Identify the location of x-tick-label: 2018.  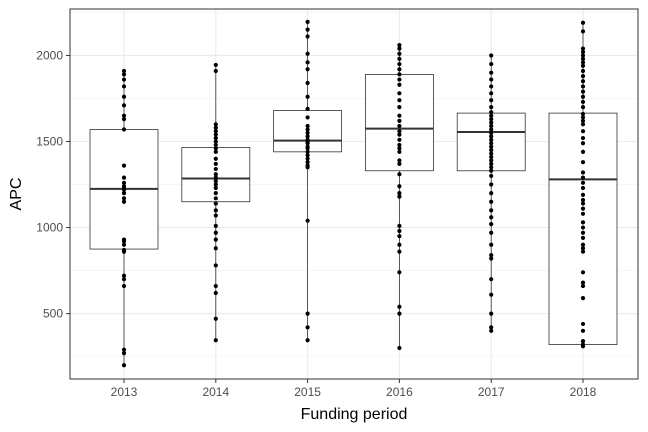
(583, 392).